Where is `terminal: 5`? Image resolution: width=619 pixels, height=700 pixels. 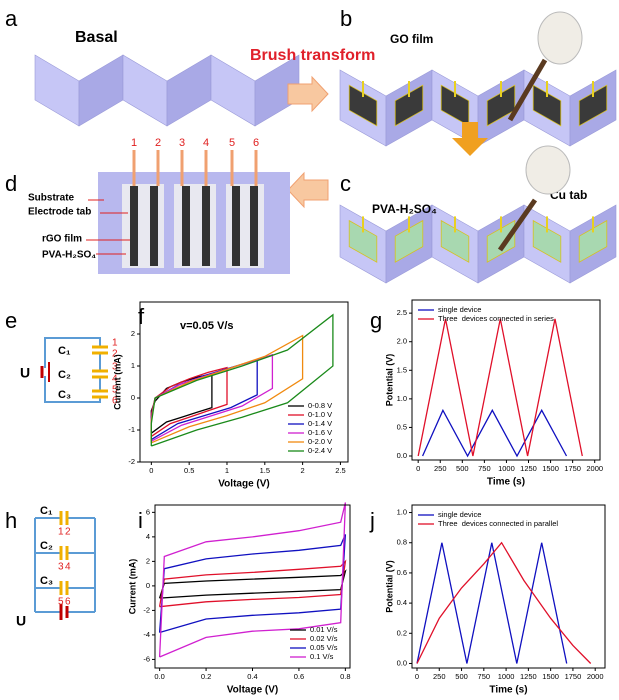 terminal: 5 is located at coordinates (61, 602).